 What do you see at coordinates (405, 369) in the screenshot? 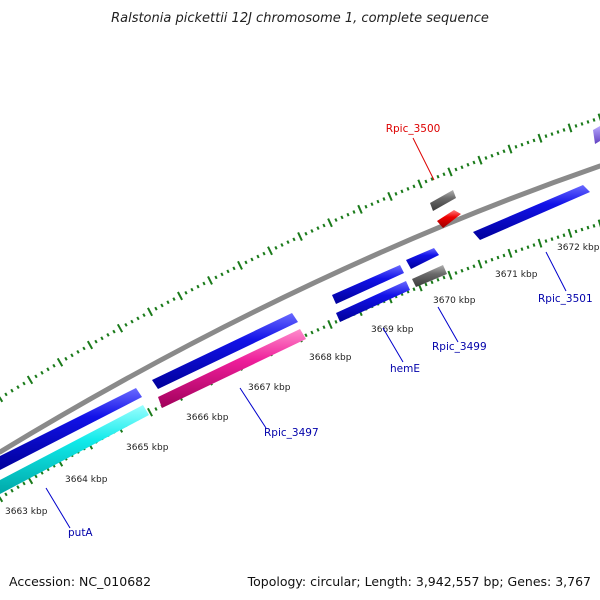
I see `gene-label-hemE: hemE` at bounding box center [405, 369].